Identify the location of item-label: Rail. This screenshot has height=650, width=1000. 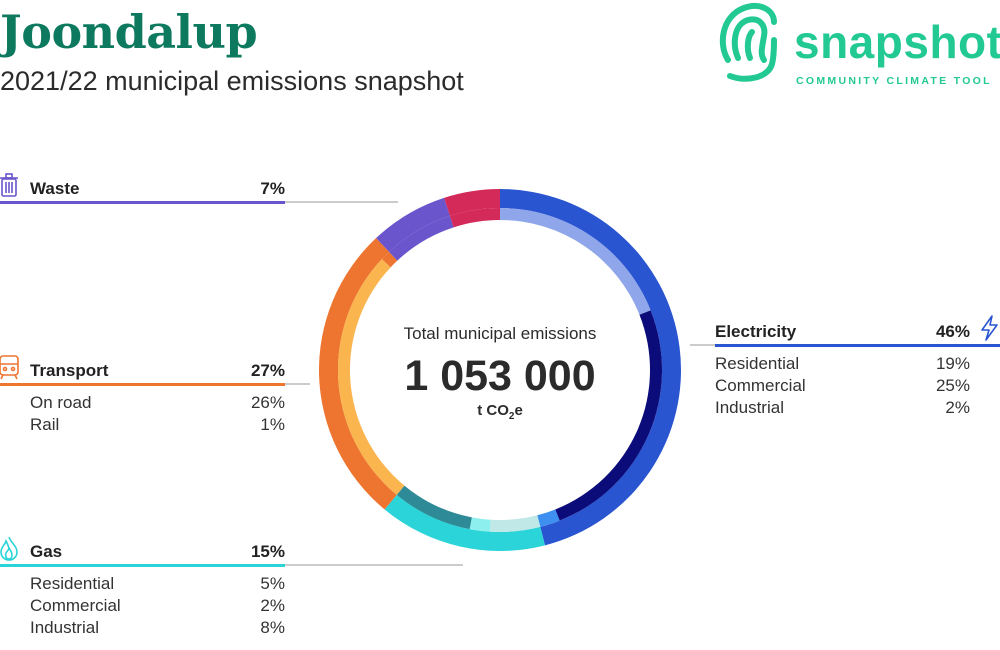
(45, 424).